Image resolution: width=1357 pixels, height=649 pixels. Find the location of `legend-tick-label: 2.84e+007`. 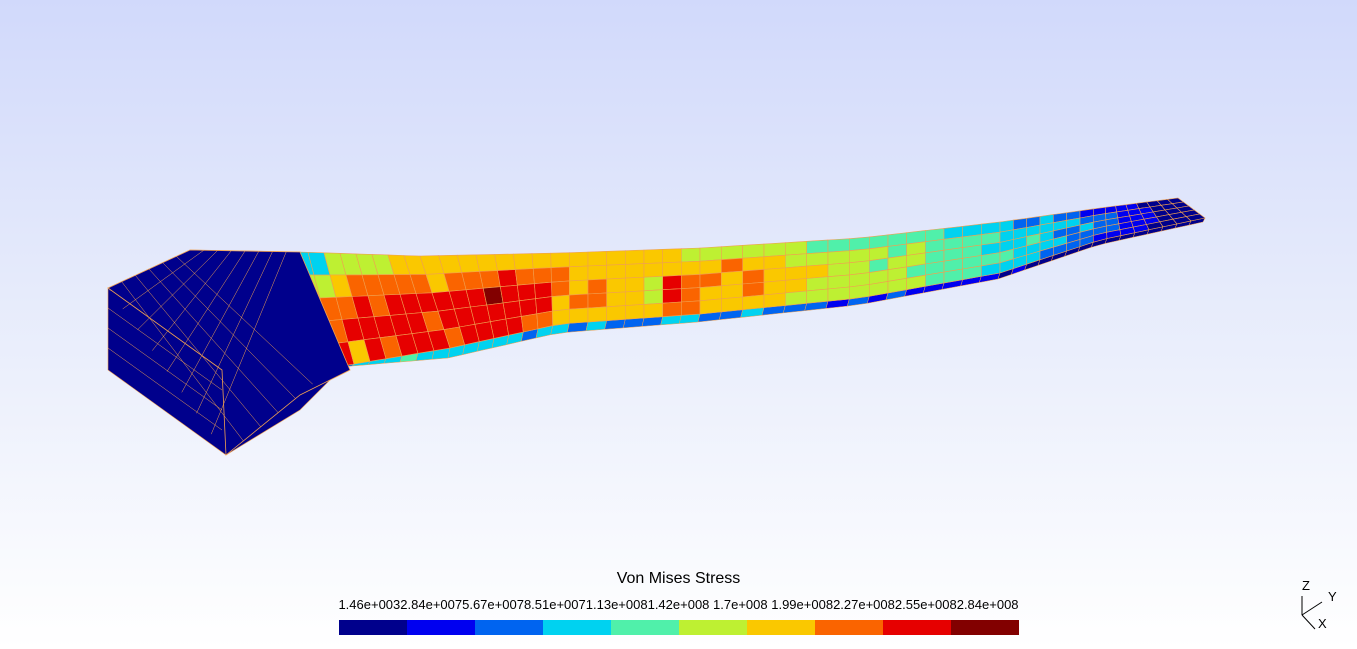

legend-tick-label: 2.84e+007 is located at coordinates (431, 604).